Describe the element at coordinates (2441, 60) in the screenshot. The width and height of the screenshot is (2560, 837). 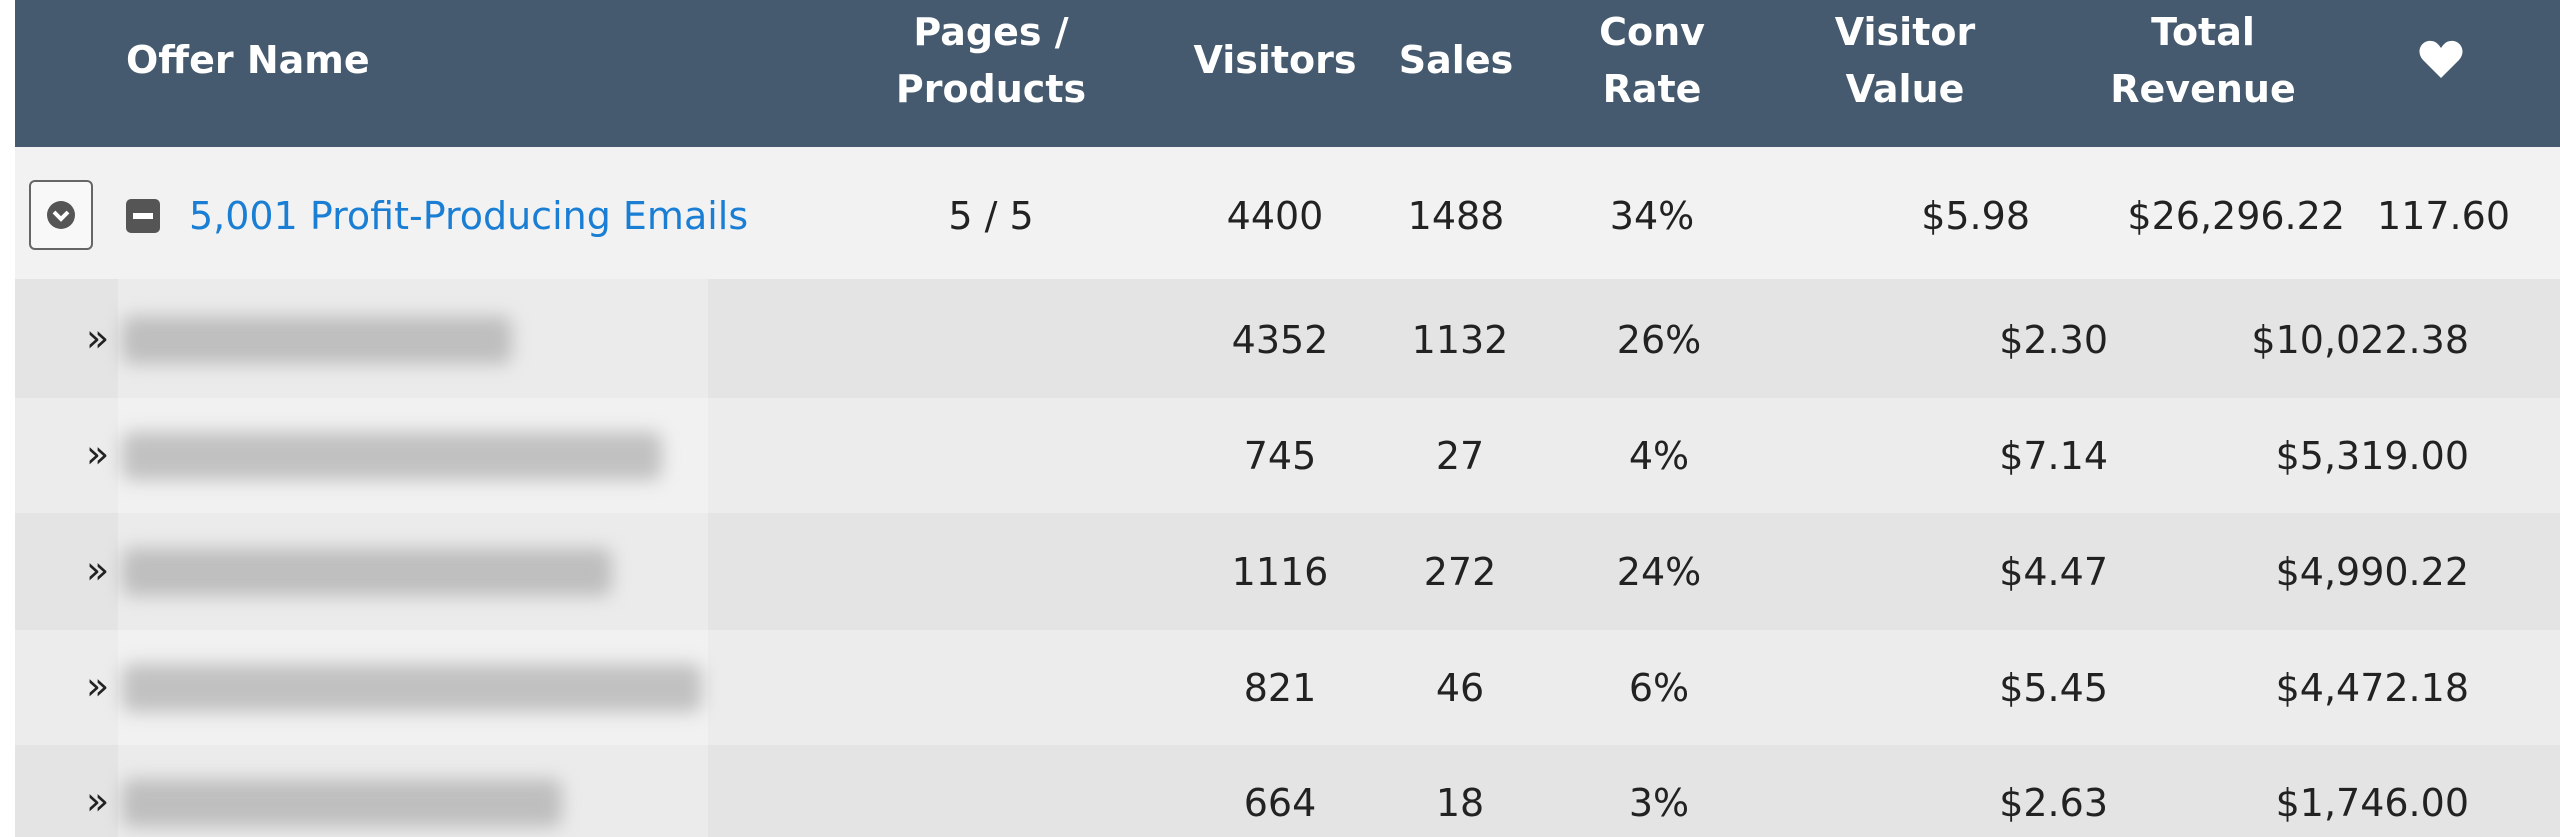
I see `favorite-icon` at that location.